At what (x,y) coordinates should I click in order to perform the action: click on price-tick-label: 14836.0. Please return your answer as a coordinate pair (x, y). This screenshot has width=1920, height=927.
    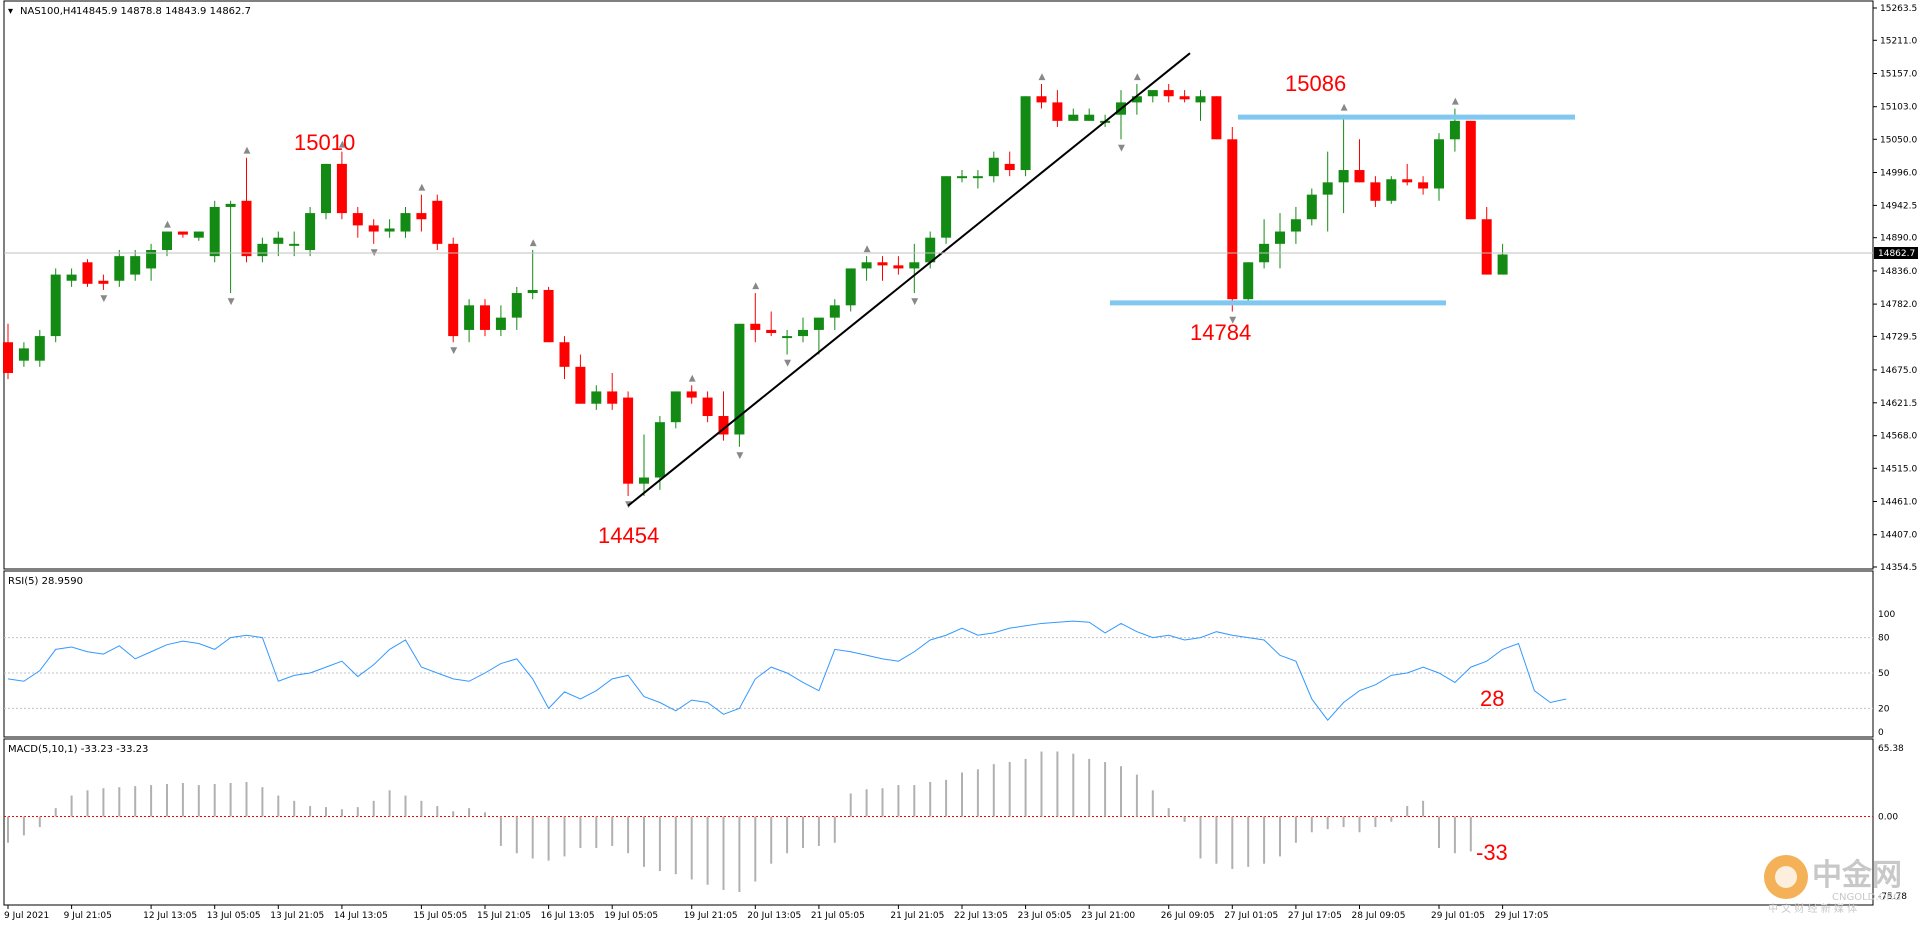
    Looking at the image, I should click on (1898, 272).